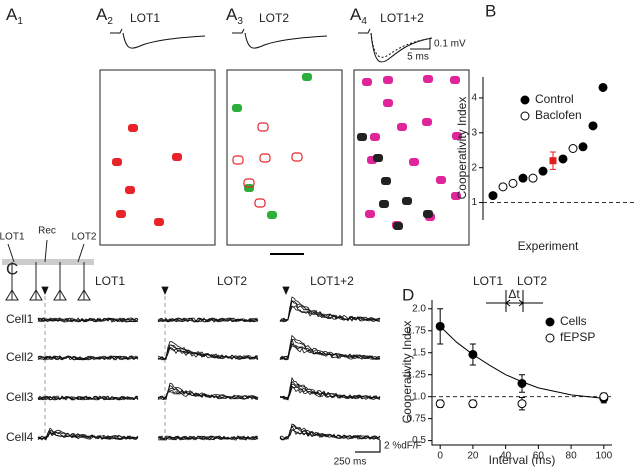 The image size is (640, 467). Describe the element at coordinates (473, 456) in the screenshot. I see `x-tick-label: 20` at that location.